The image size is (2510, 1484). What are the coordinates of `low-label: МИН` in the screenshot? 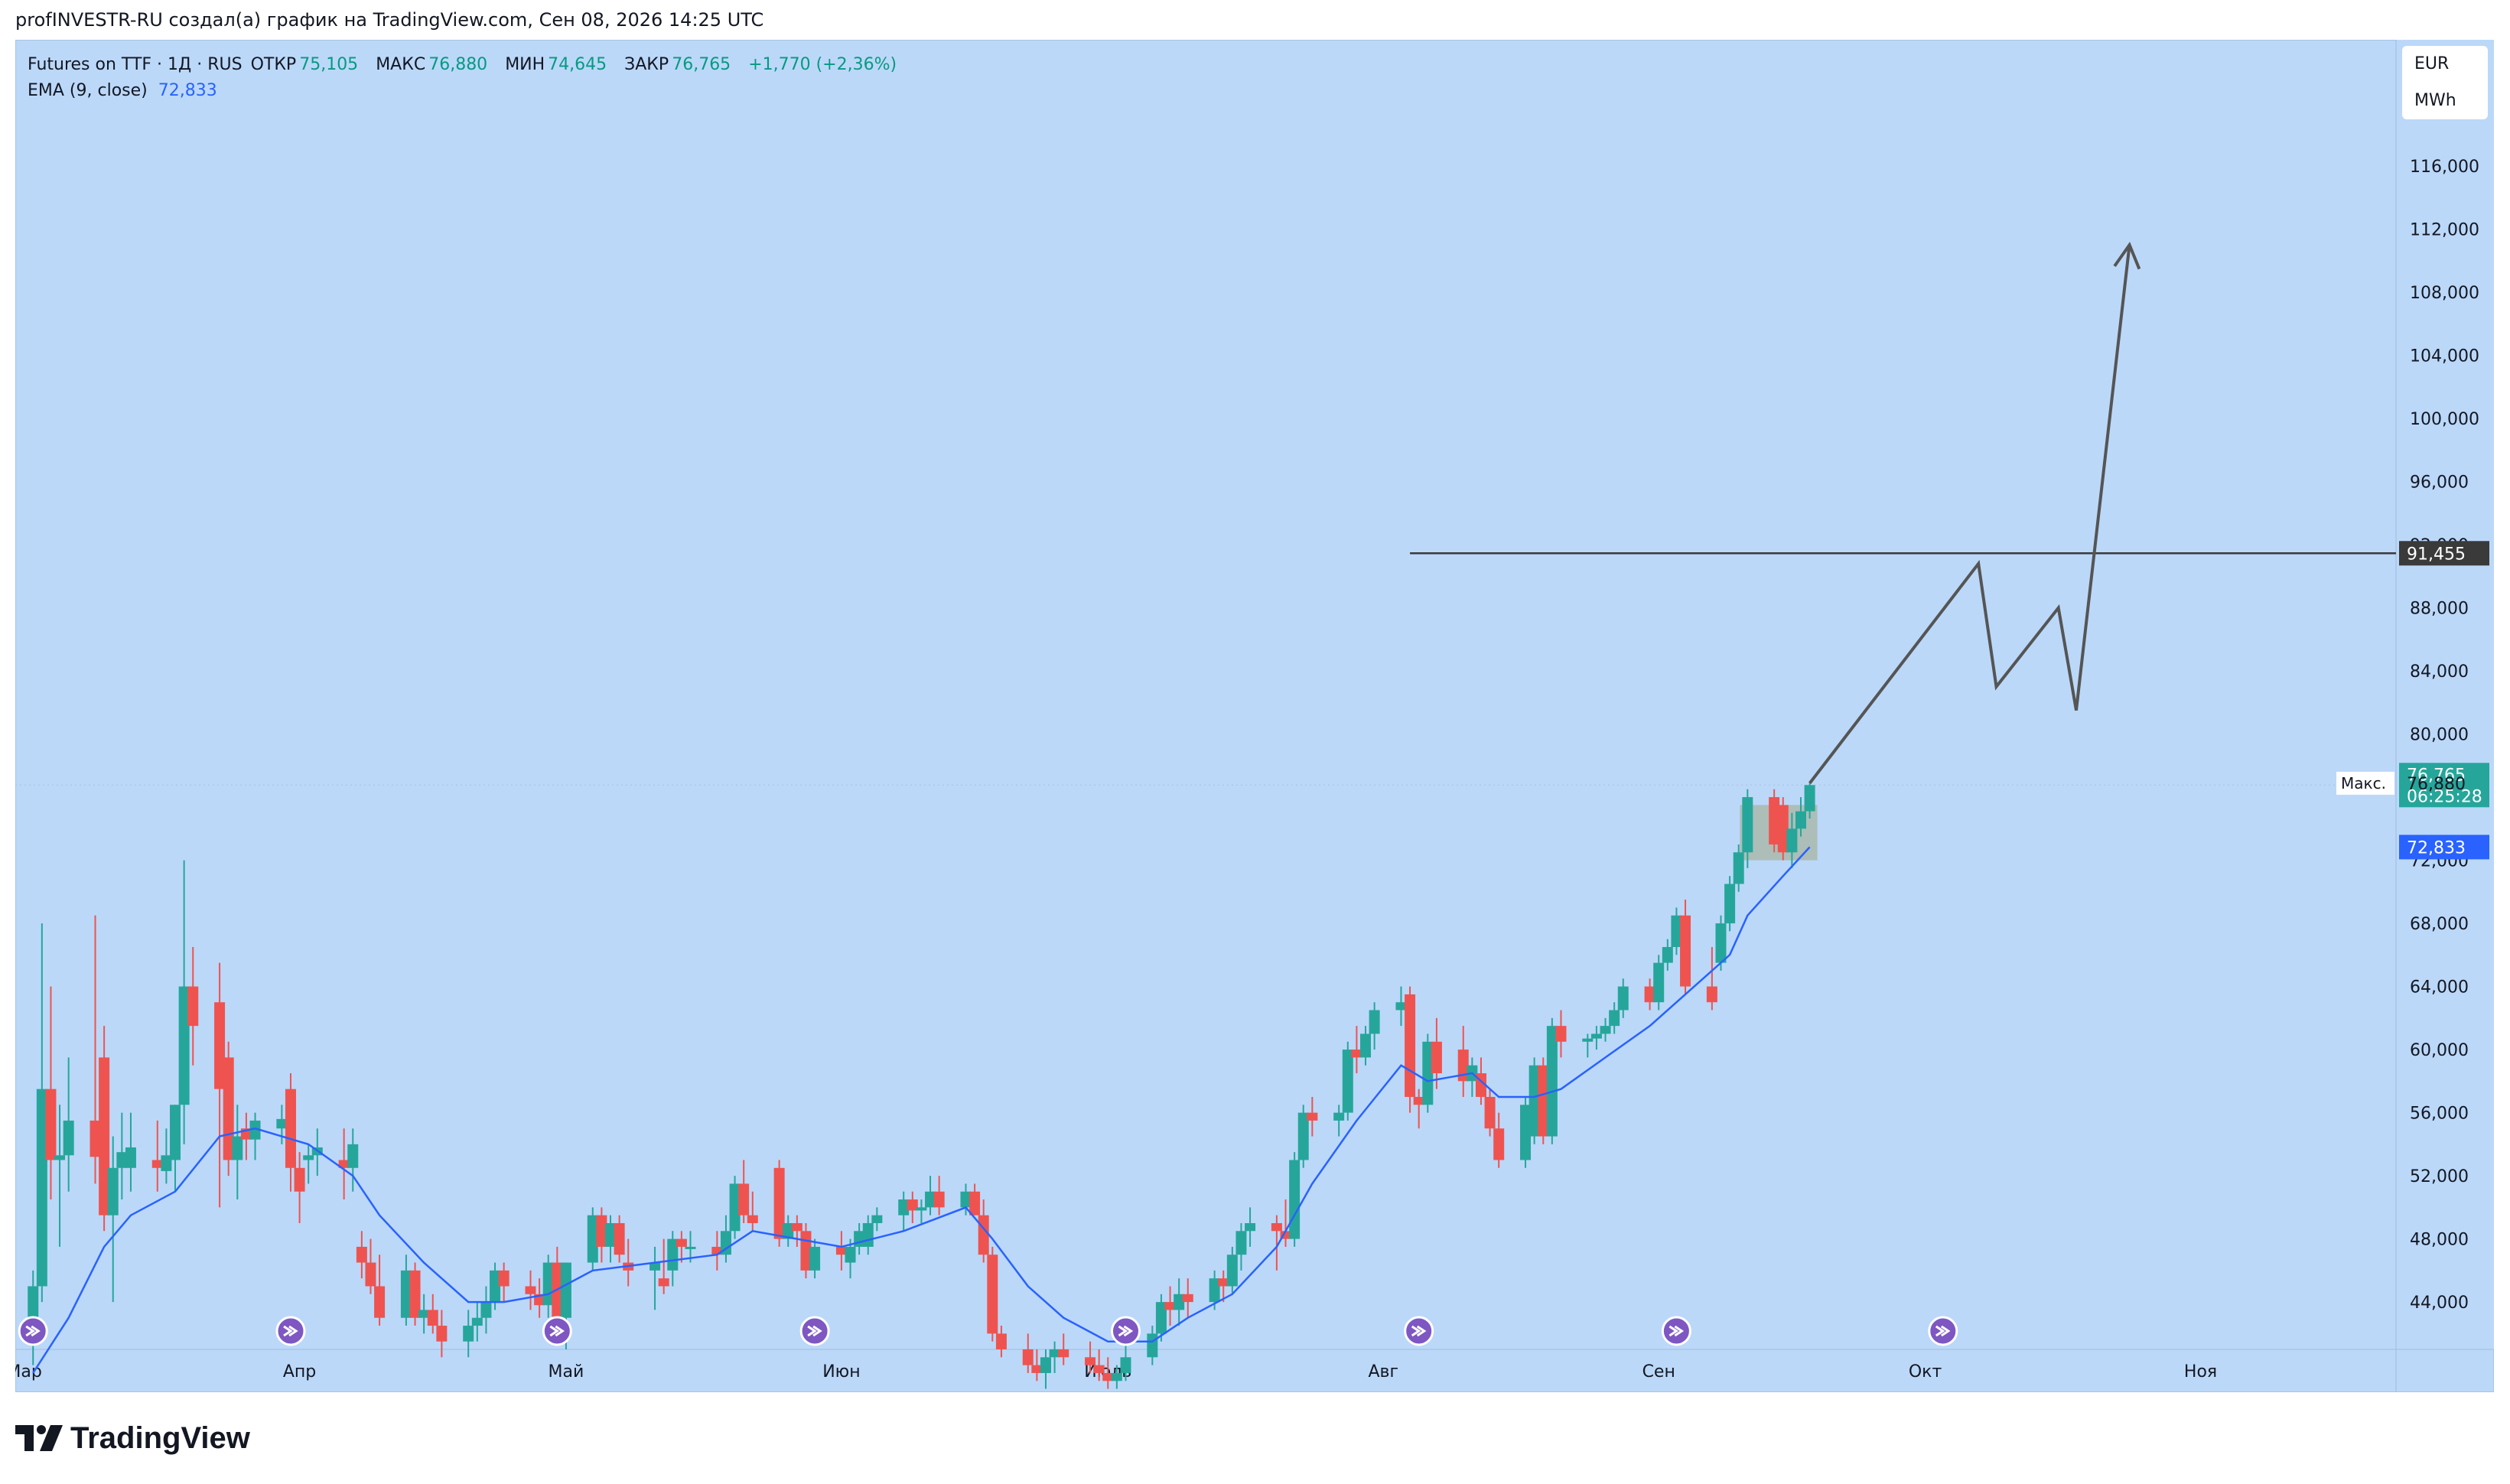 It's located at (525, 64).